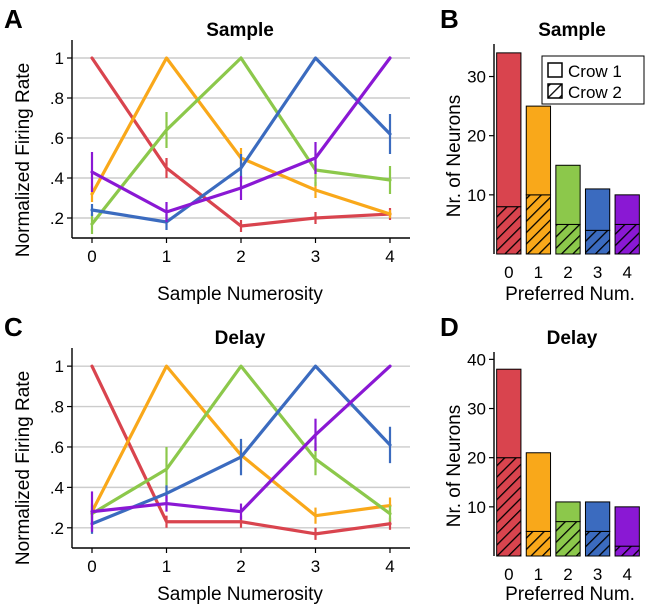 The image size is (658, 608). Describe the element at coordinates (595, 71) in the screenshot. I see `legend-label-crow-1: Crow 1` at that location.